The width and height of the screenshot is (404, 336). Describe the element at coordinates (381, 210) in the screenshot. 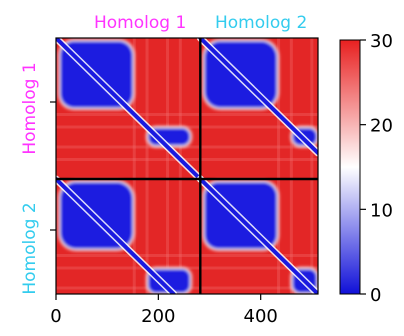

I see `colorbar-tick-label-1: 10` at that location.